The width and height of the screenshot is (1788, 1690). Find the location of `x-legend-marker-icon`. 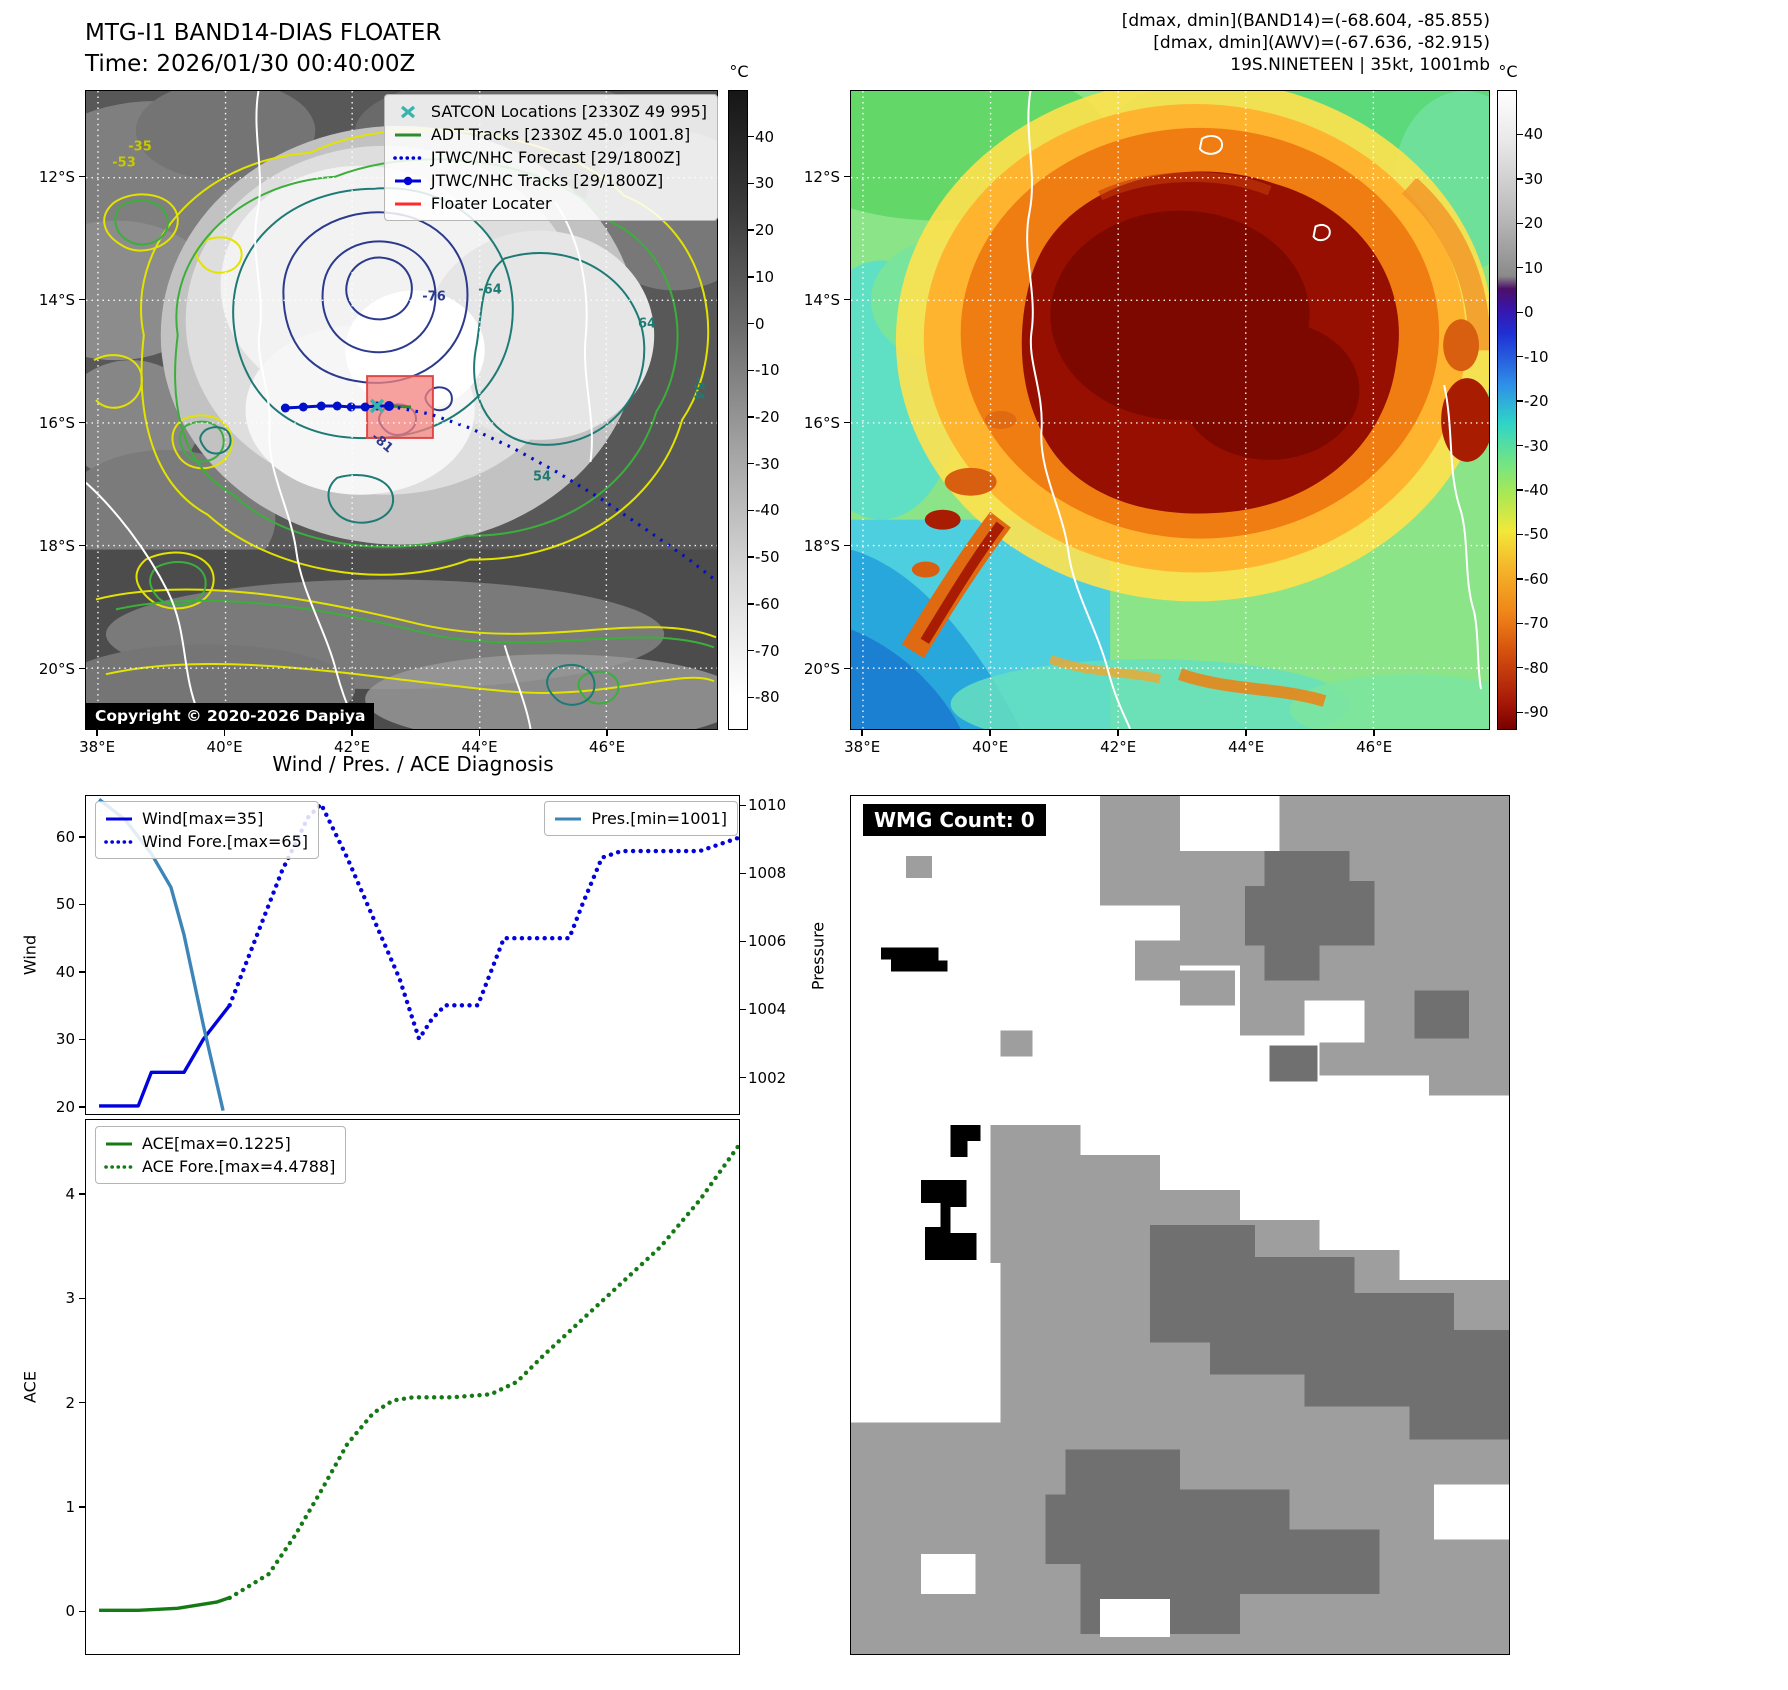

x-legend-marker-icon is located at coordinates (408, 112).